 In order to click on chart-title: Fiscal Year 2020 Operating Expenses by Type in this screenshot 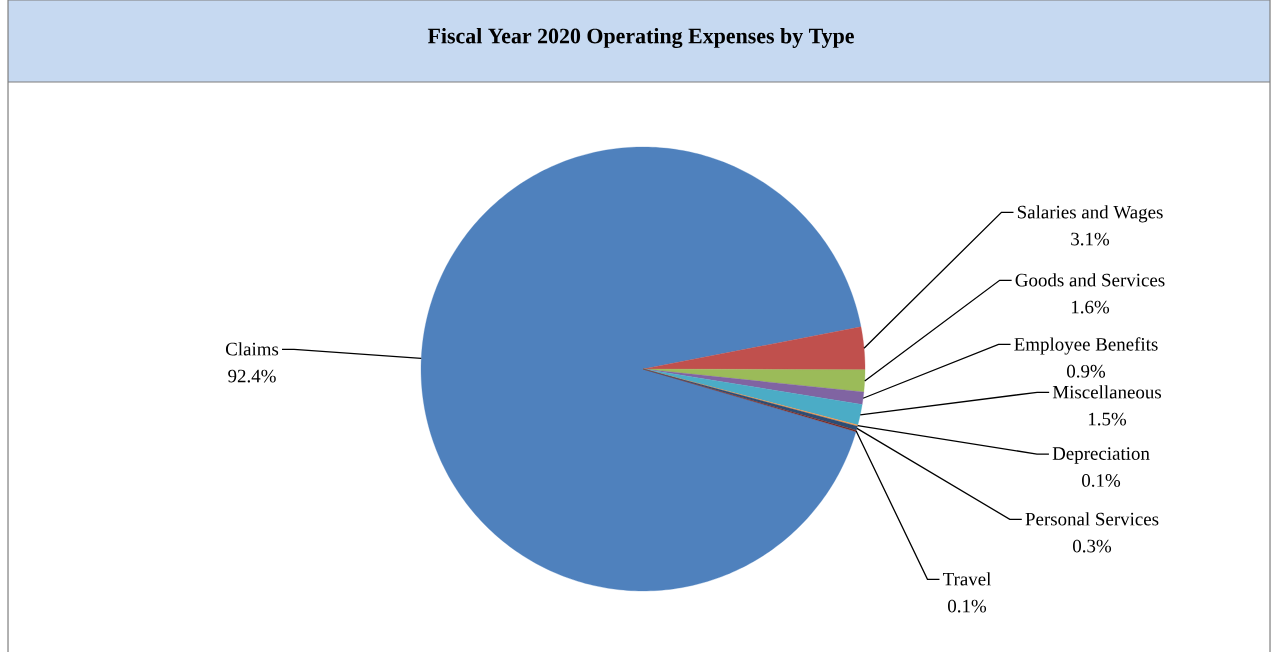, I will do `click(640, 38)`.